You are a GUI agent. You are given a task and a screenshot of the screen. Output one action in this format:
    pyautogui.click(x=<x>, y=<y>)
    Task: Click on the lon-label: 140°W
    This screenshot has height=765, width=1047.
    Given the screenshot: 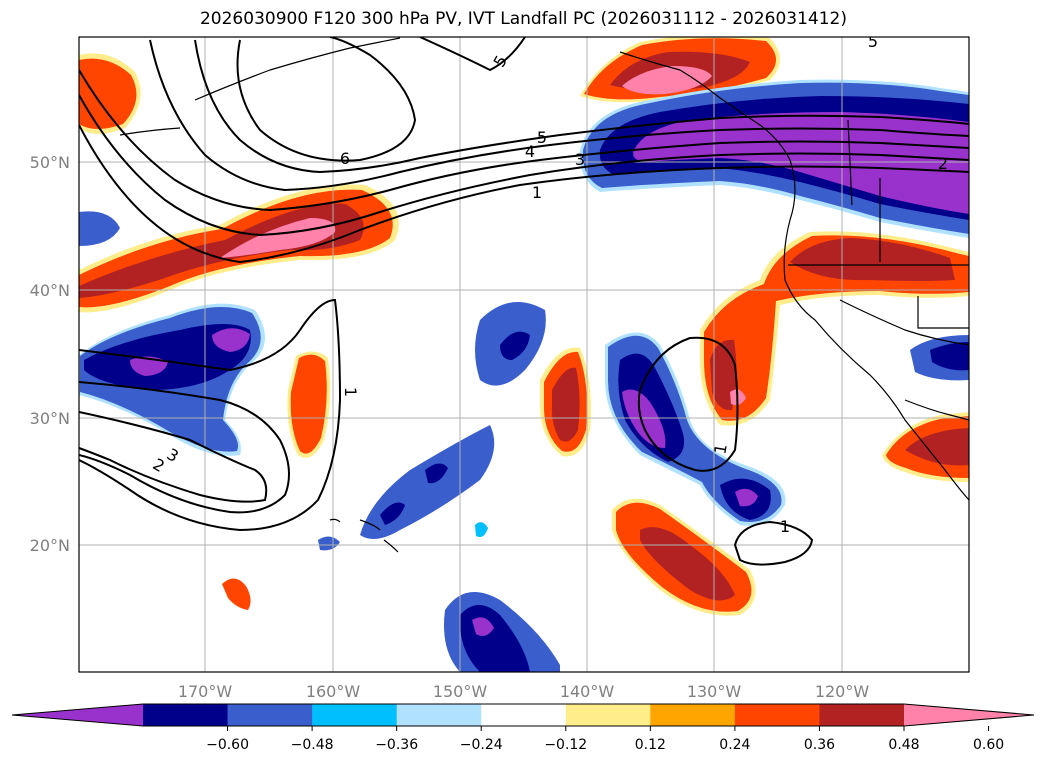 What is the action you would take?
    pyautogui.click(x=587, y=691)
    